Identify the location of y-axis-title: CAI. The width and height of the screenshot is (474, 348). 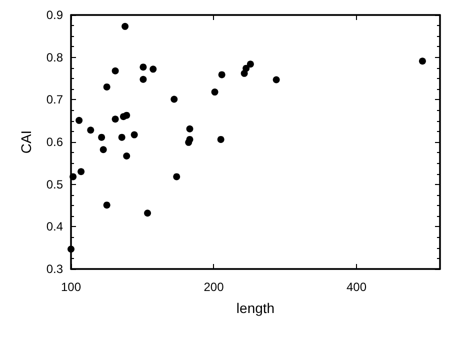
(26, 142).